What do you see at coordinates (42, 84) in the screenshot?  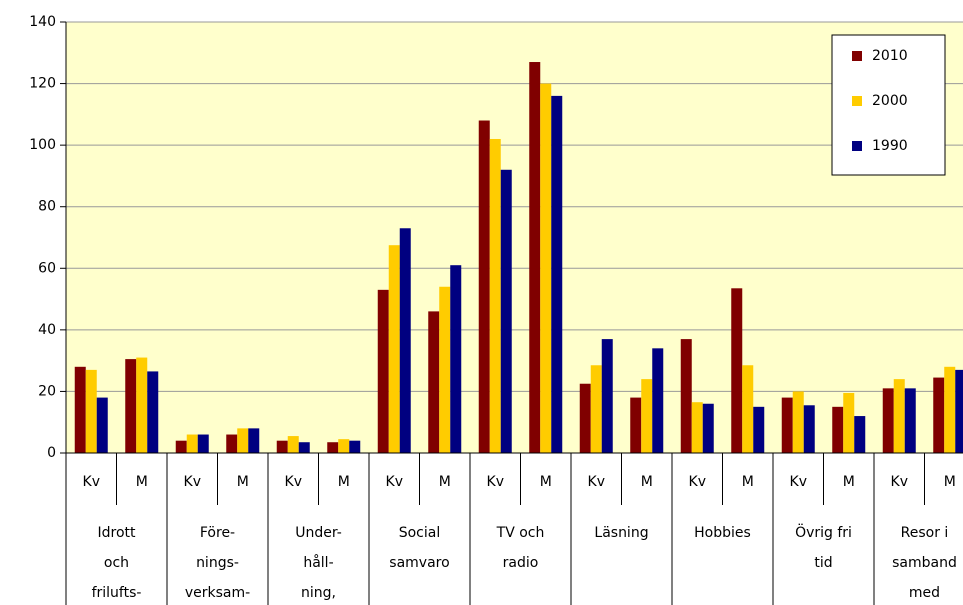 I see `y-tick-label: 120` at bounding box center [42, 84].